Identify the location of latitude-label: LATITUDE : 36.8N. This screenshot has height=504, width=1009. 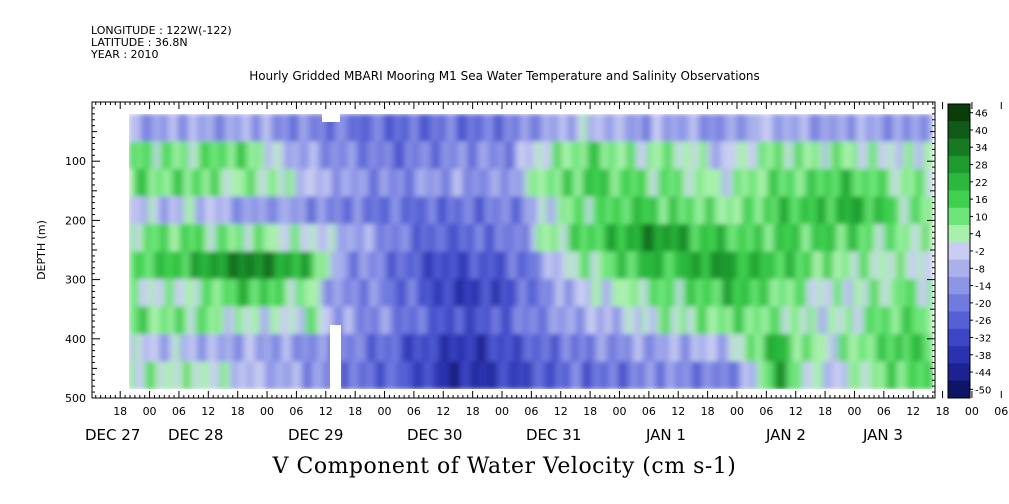
(139, 42).